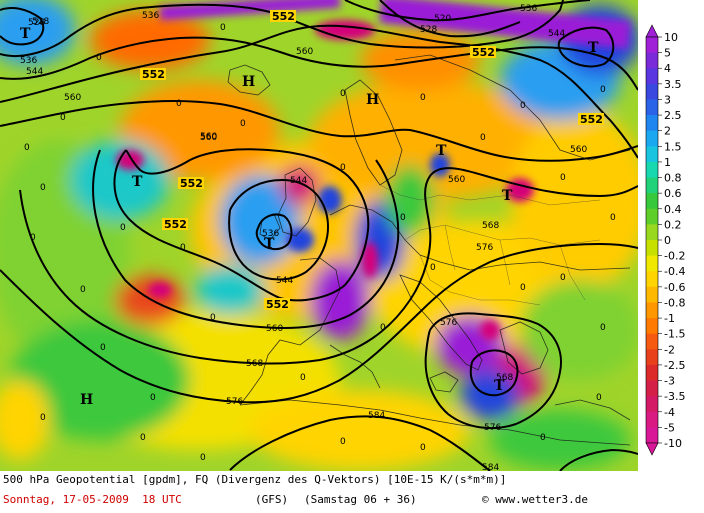  I want to click on isoline-576-low, so click(493, 371).